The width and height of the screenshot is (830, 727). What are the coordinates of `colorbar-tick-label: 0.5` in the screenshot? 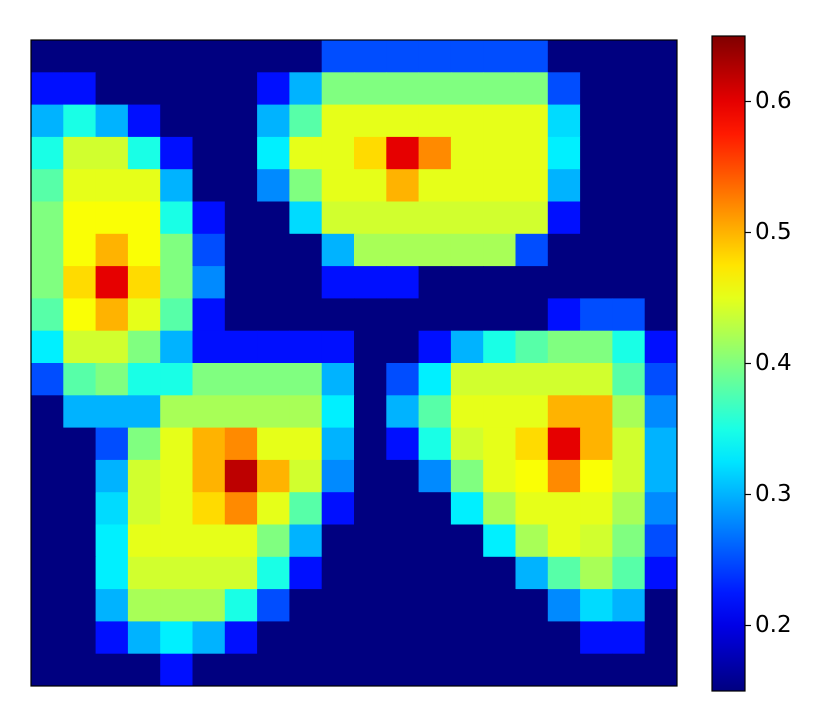 It's located at (773, 232).